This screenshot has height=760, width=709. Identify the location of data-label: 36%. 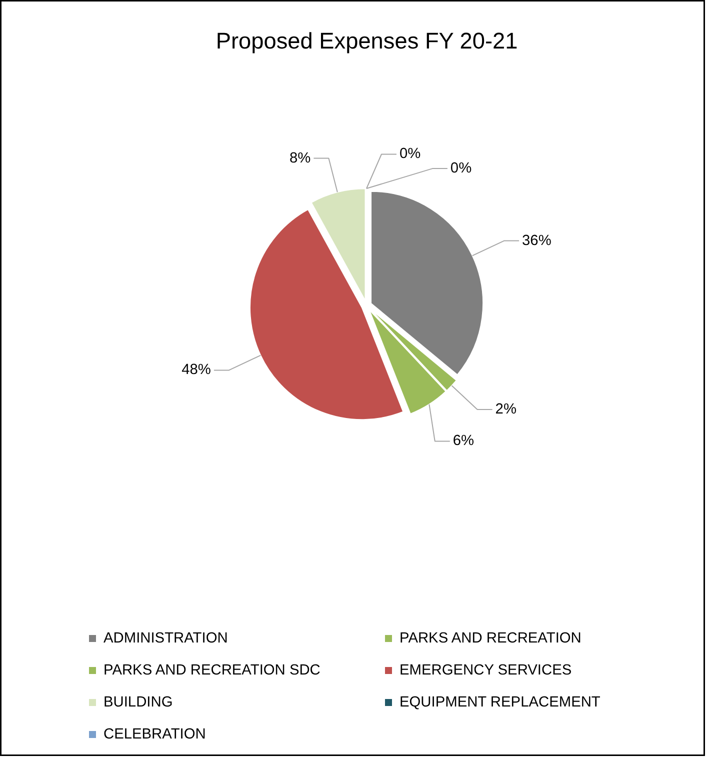
(537, 240).